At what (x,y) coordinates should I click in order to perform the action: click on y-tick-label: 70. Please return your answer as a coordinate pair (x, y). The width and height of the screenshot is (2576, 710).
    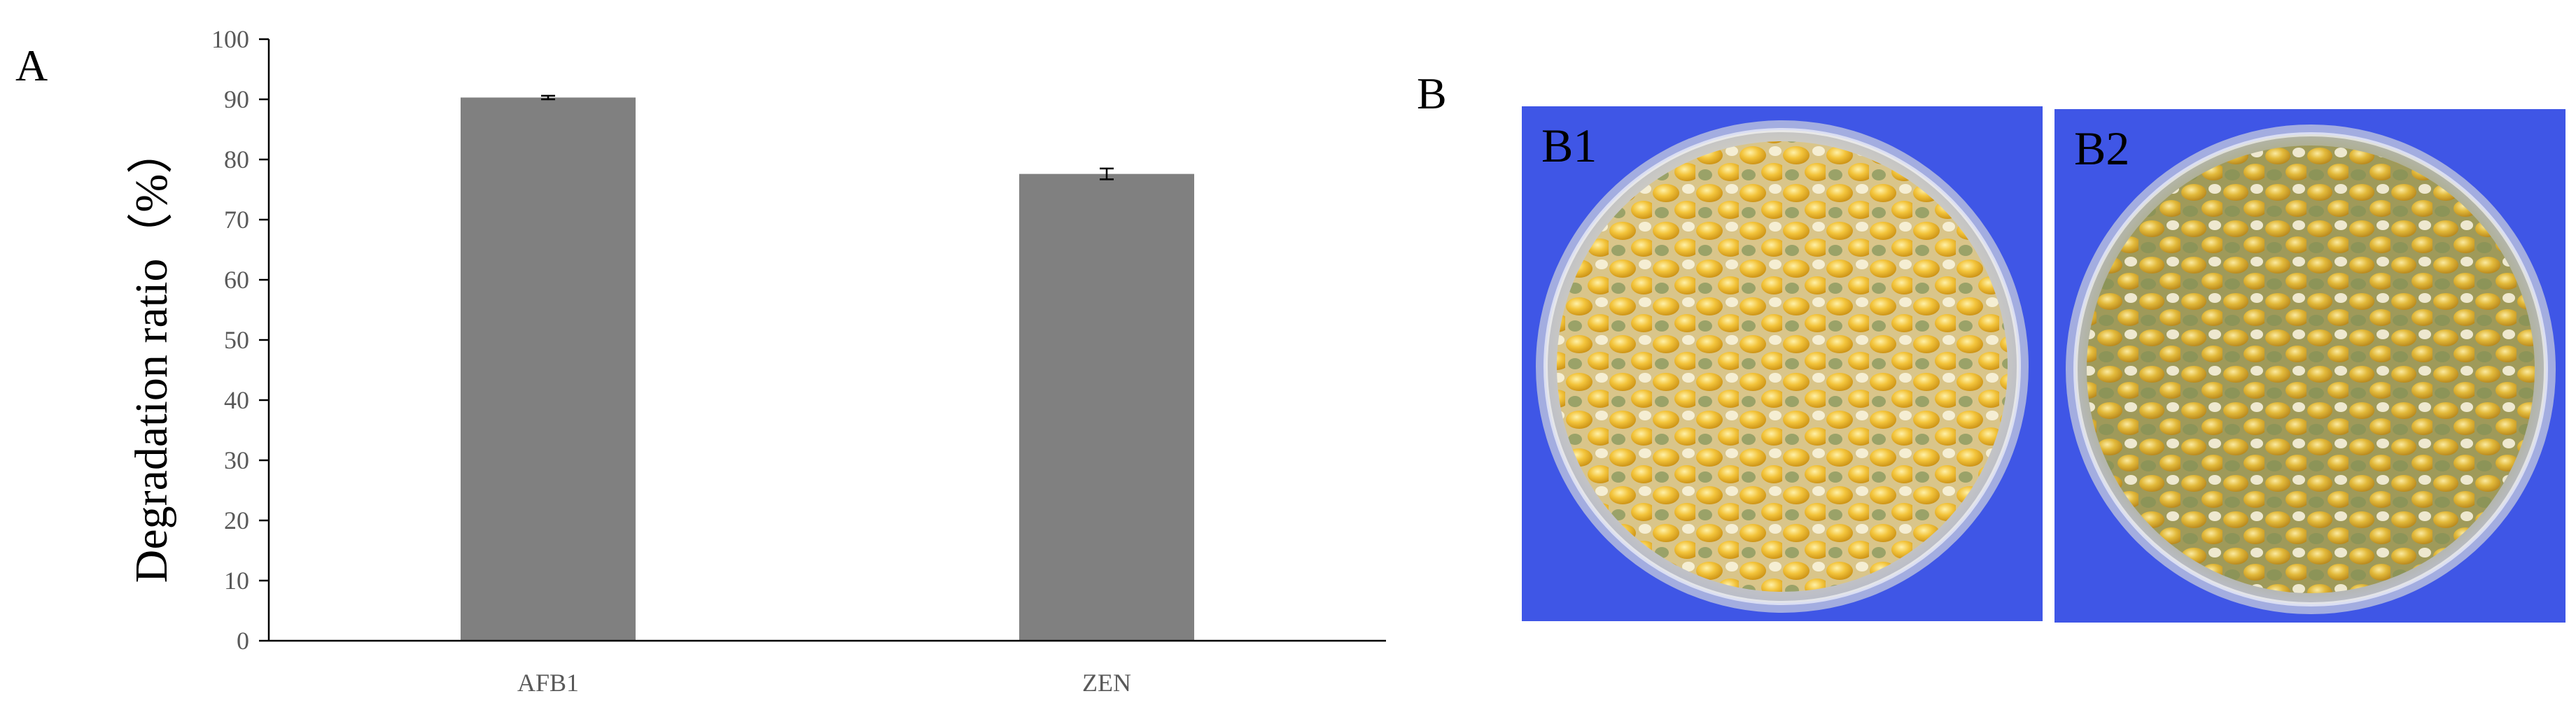
    Looking at the image, I should click on (236, 220).